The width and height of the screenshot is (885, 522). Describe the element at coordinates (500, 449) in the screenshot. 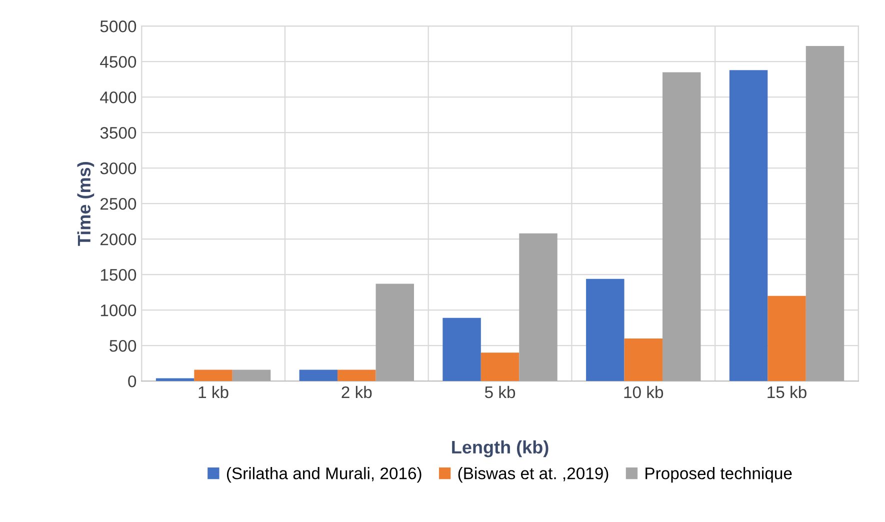

I see `x-axis-title: Length (kb)` at that location.